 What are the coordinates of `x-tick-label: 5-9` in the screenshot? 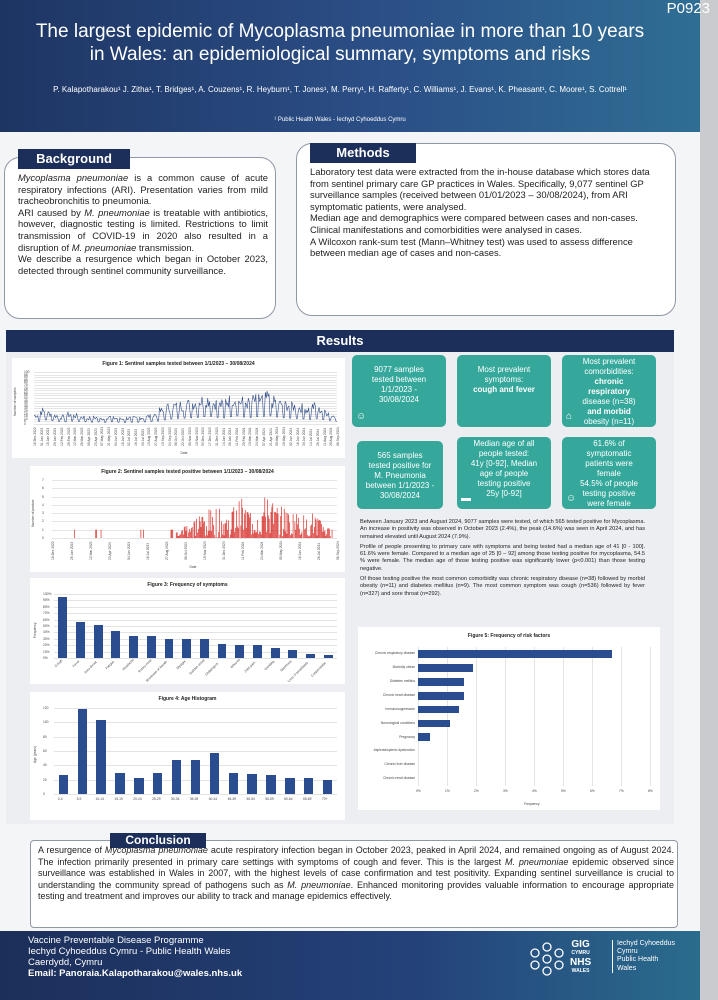 It's located at (79, 799).